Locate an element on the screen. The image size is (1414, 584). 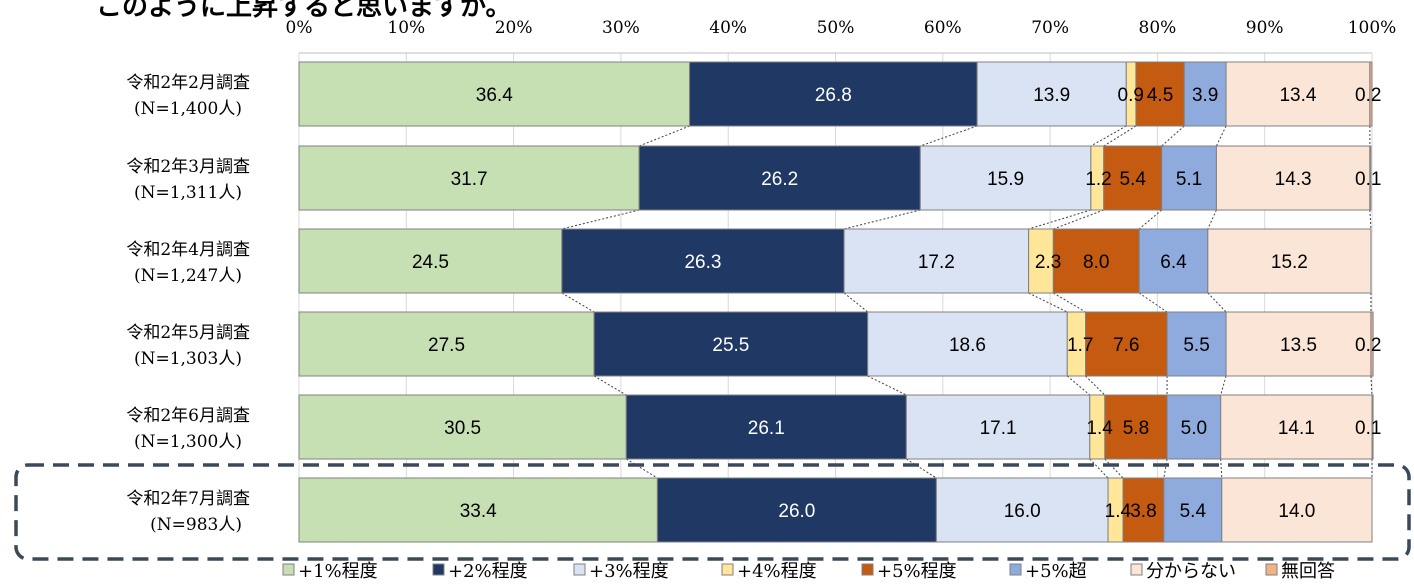
x-tick-label: 0% is located at coordinates (299, 28).